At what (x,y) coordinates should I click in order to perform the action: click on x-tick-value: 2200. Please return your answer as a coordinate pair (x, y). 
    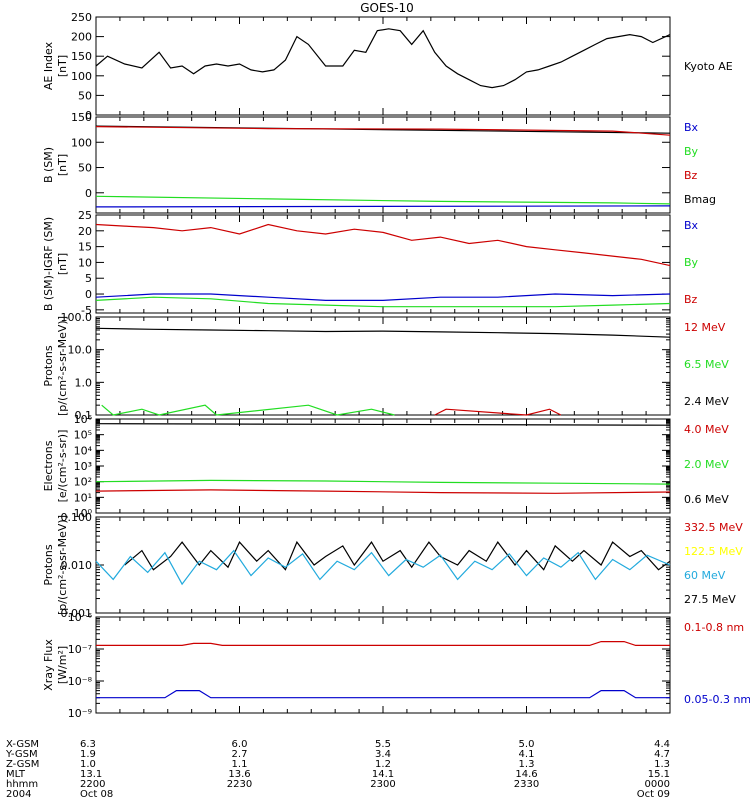
    Looking at the image, I should click on (92, 784).